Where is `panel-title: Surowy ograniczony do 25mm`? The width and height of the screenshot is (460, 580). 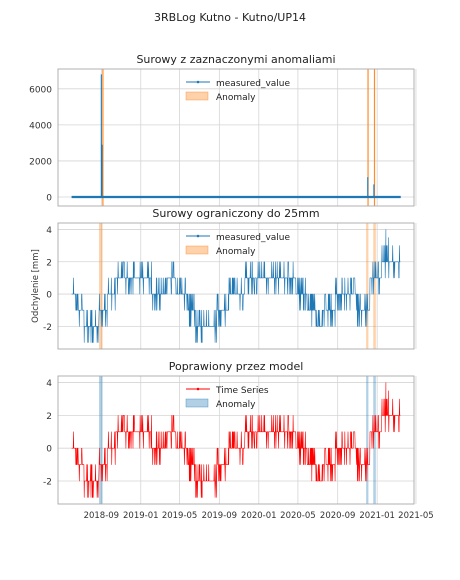
panel-title: Surowy ograniczony do 25mm is located at coordinates (235, 213).